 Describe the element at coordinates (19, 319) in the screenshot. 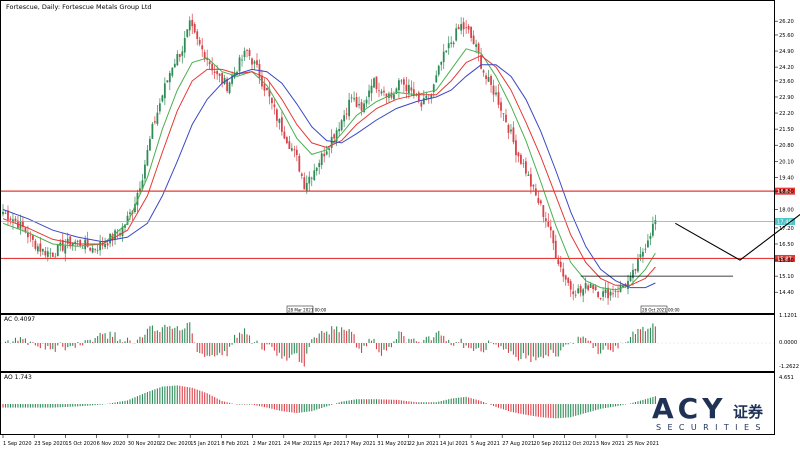

I see `ac-indicator-label: AC 0.4097` at that location.